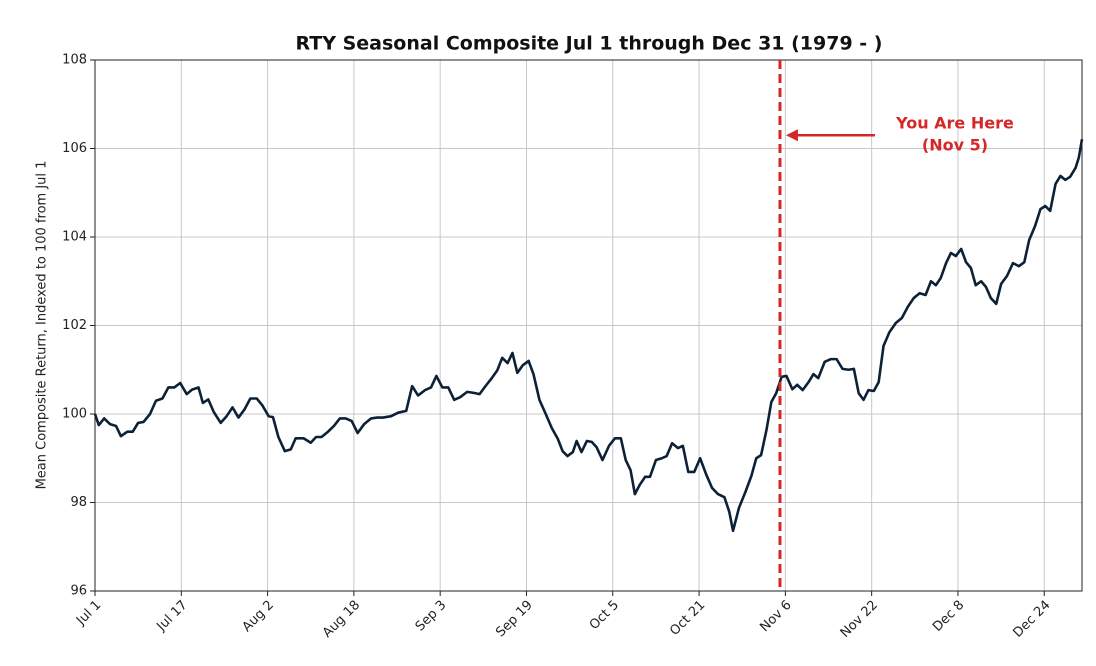 The height and width of the screenshot is (666, 1096). I want to click on x-tick-label: Oct 21, so click(687, 618).